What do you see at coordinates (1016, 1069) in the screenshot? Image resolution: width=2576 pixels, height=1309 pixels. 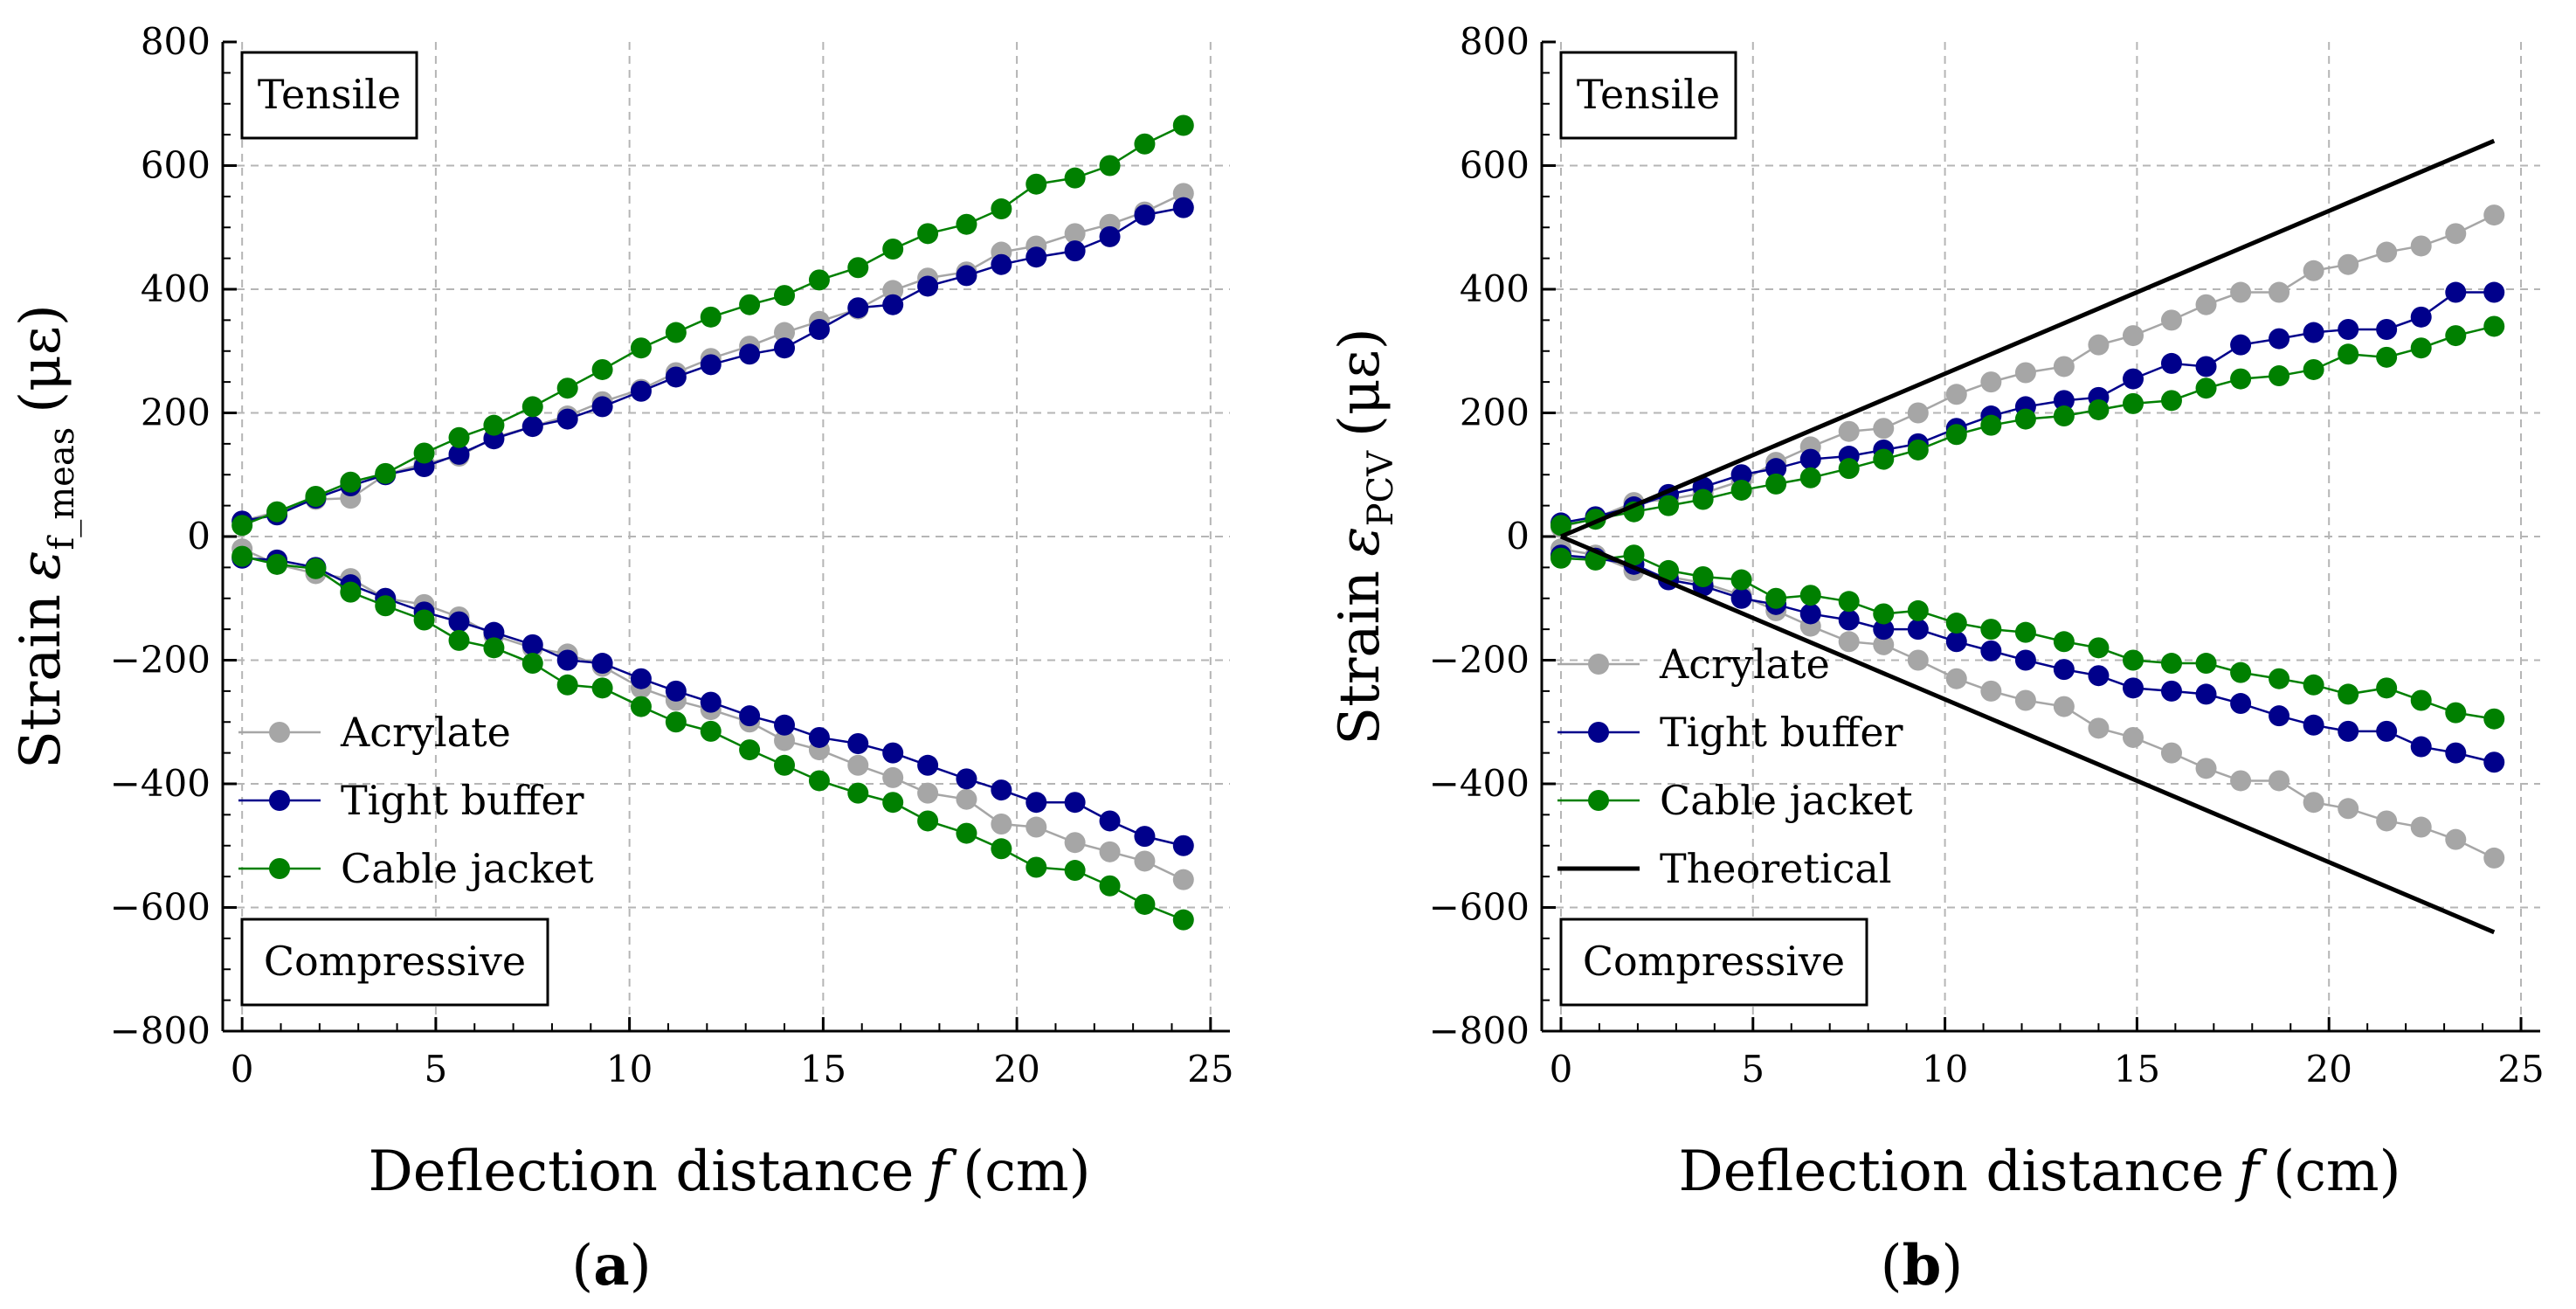 I see `x-tick-label: 20` at bounding box center [1016, 1069].